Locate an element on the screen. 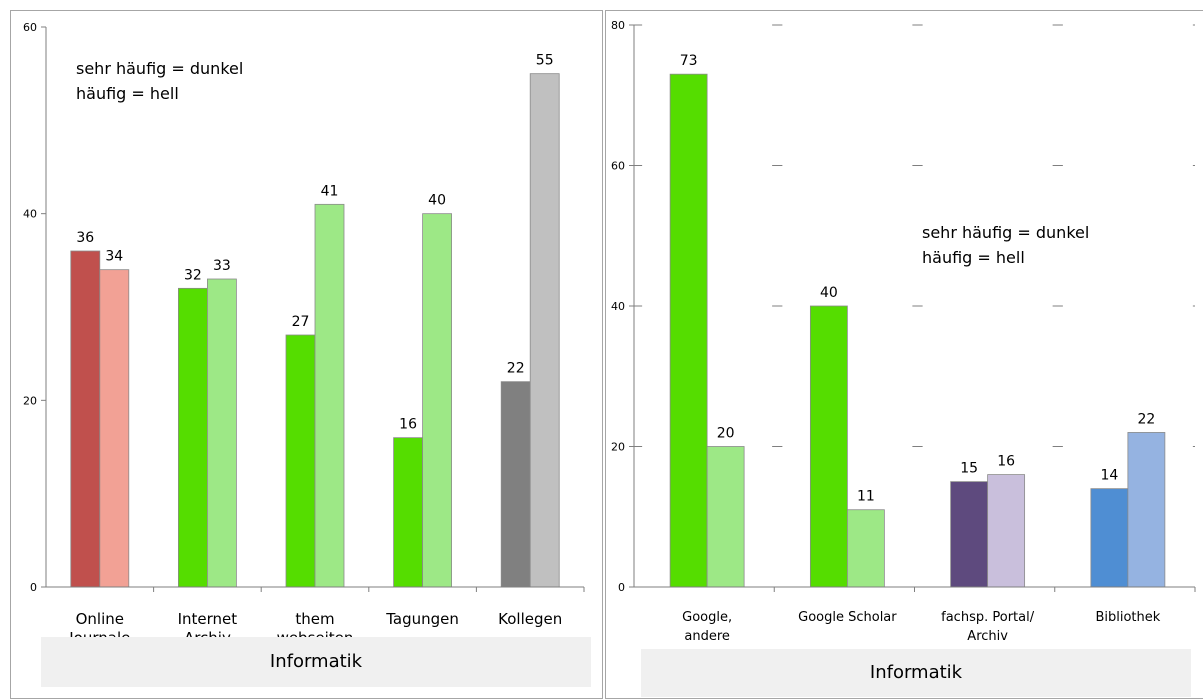 The height and width of the screenshot is (699, 1203). category-label: Tagungen is located at coordinates (422, 619).